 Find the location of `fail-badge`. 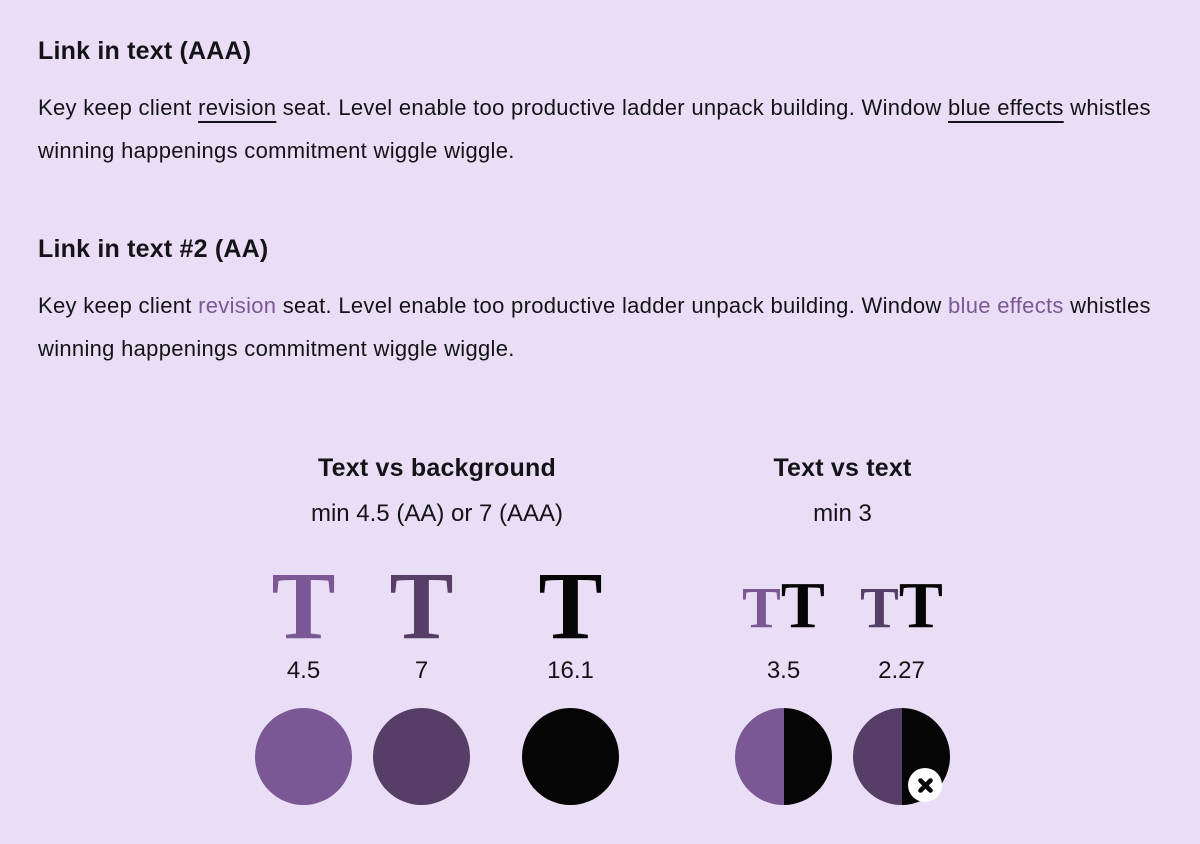

fail-badge is located at coordinates (925, 785).